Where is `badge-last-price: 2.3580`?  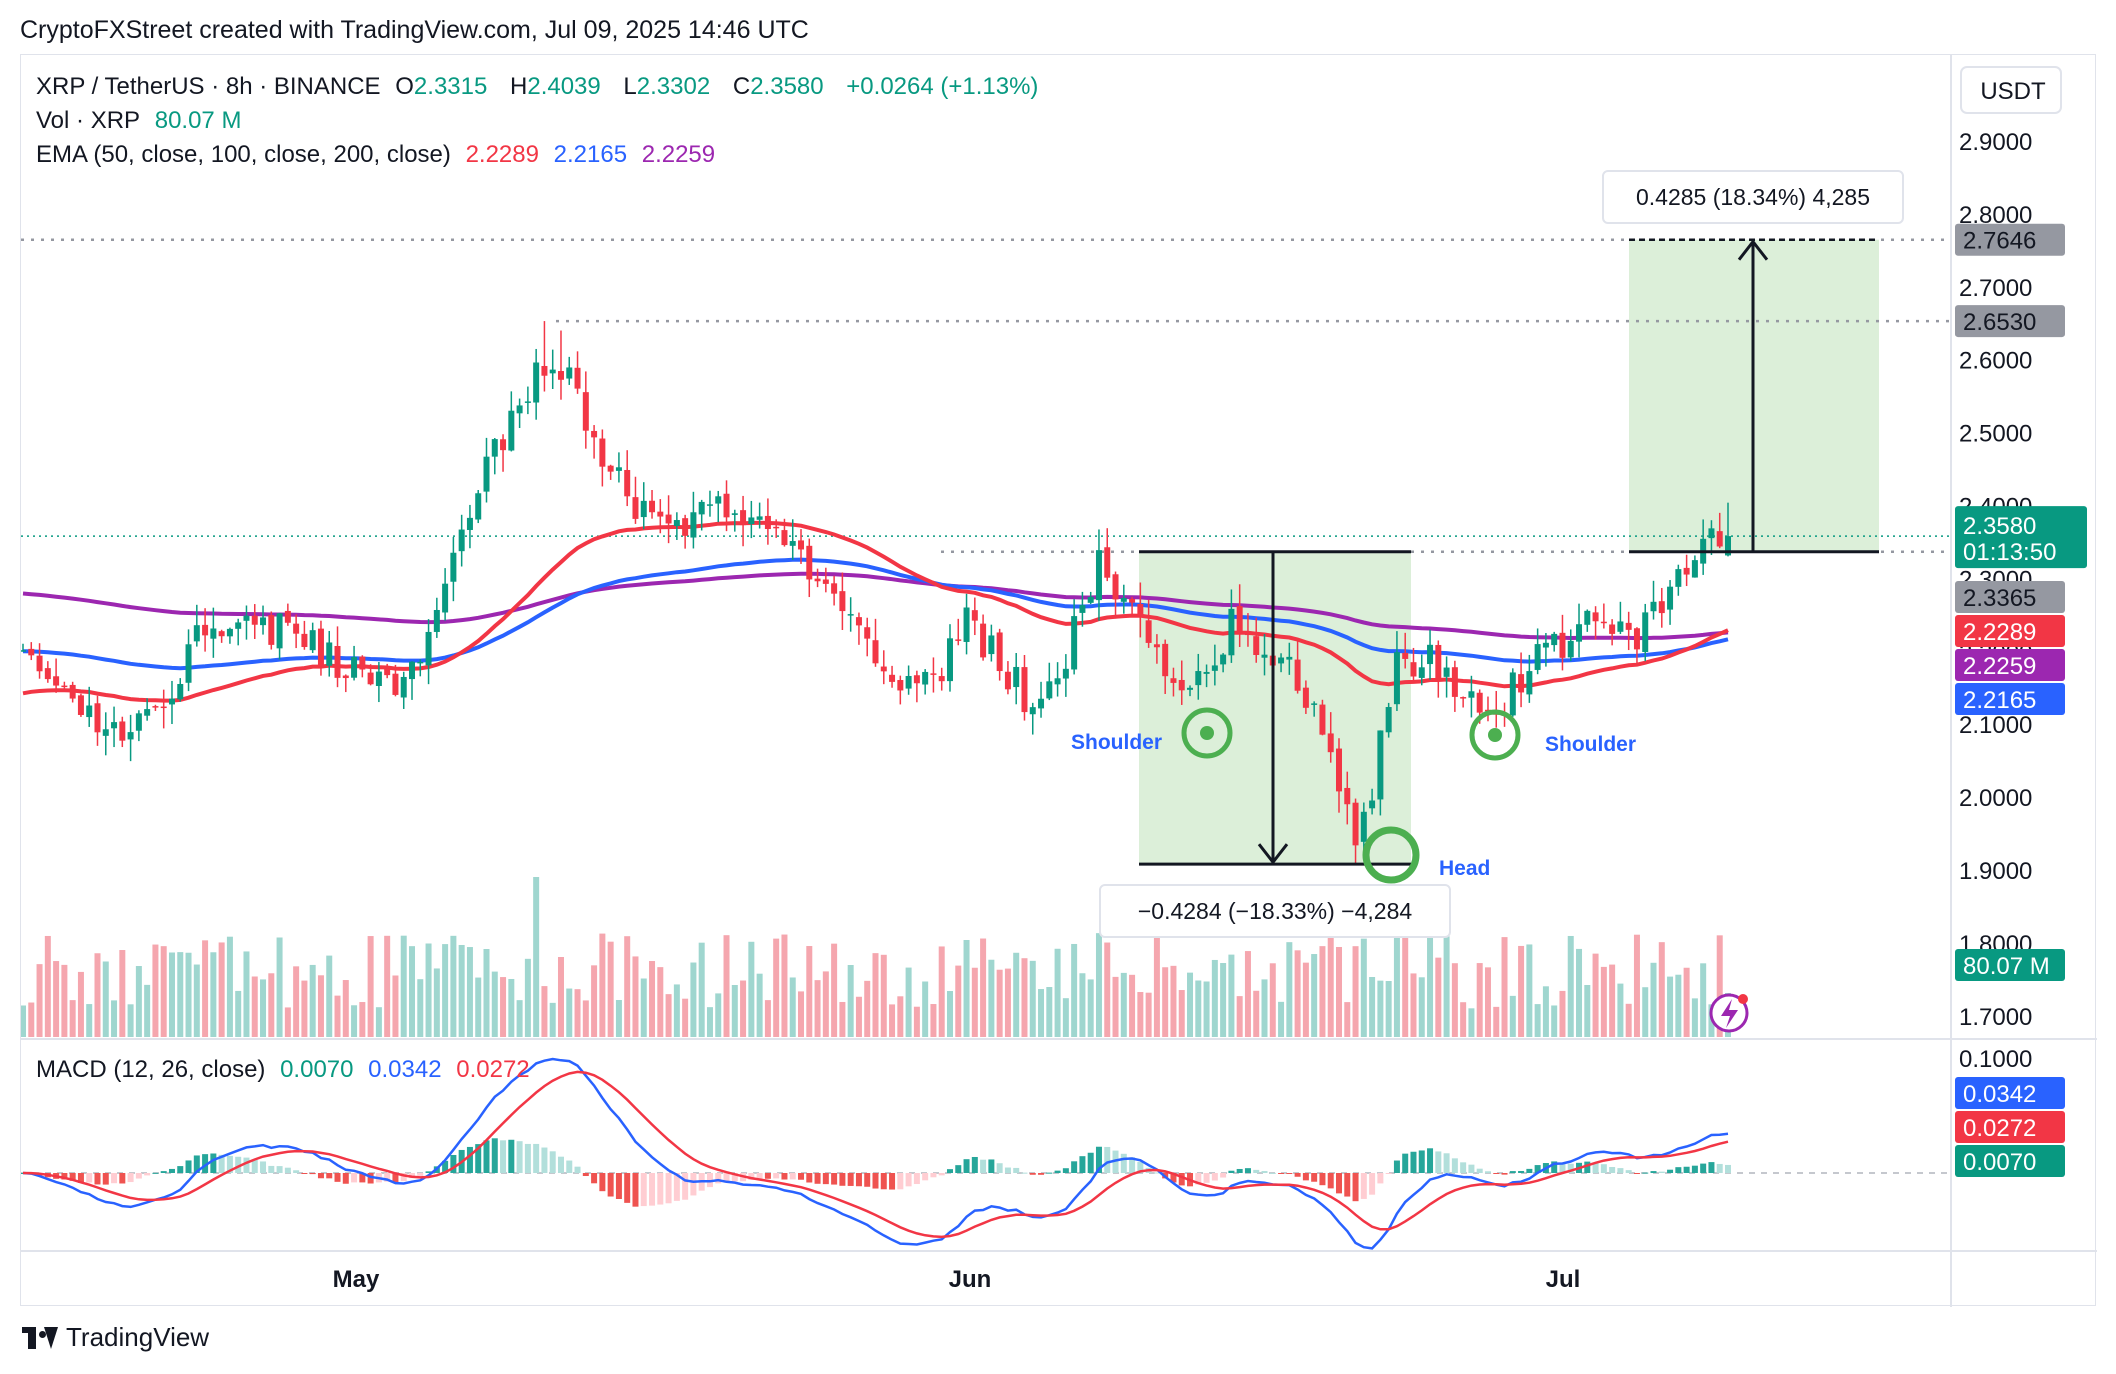 badge-last-price: 2.3580 is located at coordinates (1999, 526).